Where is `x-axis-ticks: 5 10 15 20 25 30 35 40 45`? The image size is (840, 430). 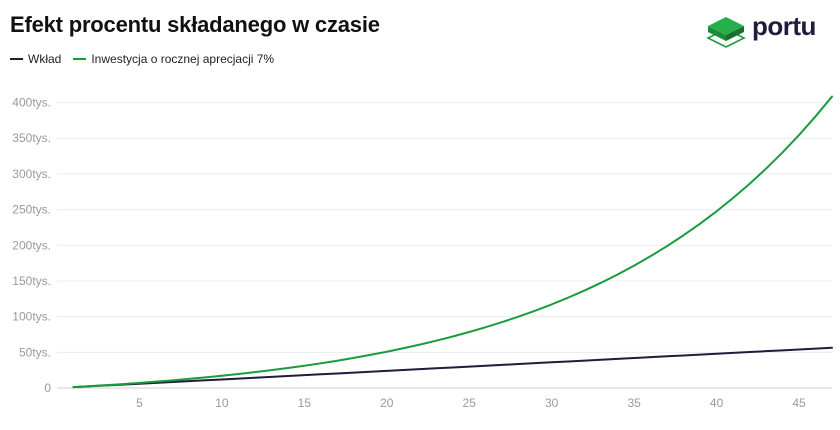
x-axis-ticks: 5 10 15 20 25 30 35 40 45 is located at coordinates (471, 403).